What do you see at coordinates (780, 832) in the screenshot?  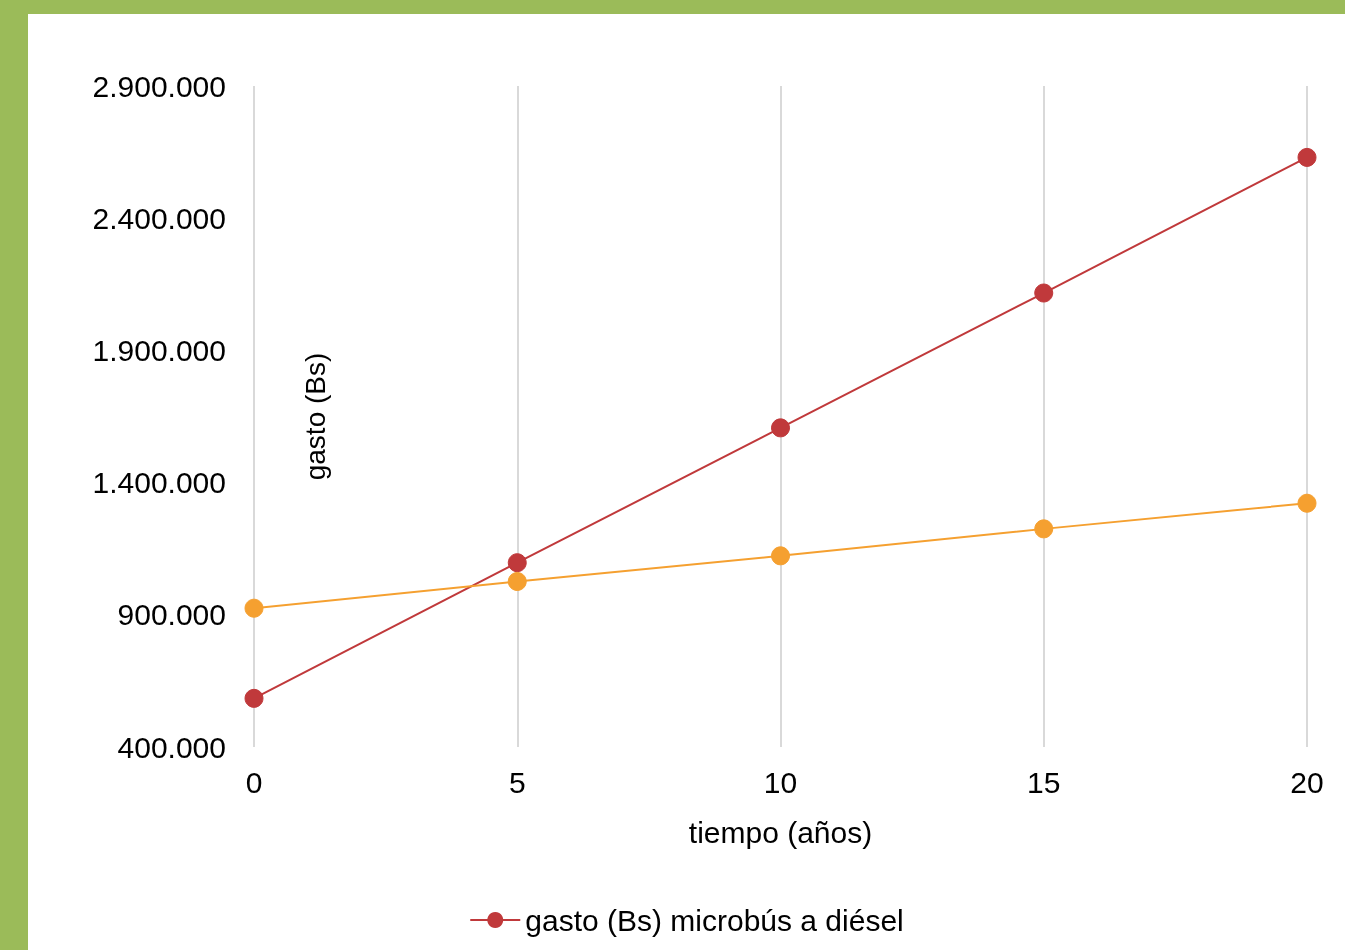 I see `x-axis-title: tiempo (años)` at bounding box center [780, 832].